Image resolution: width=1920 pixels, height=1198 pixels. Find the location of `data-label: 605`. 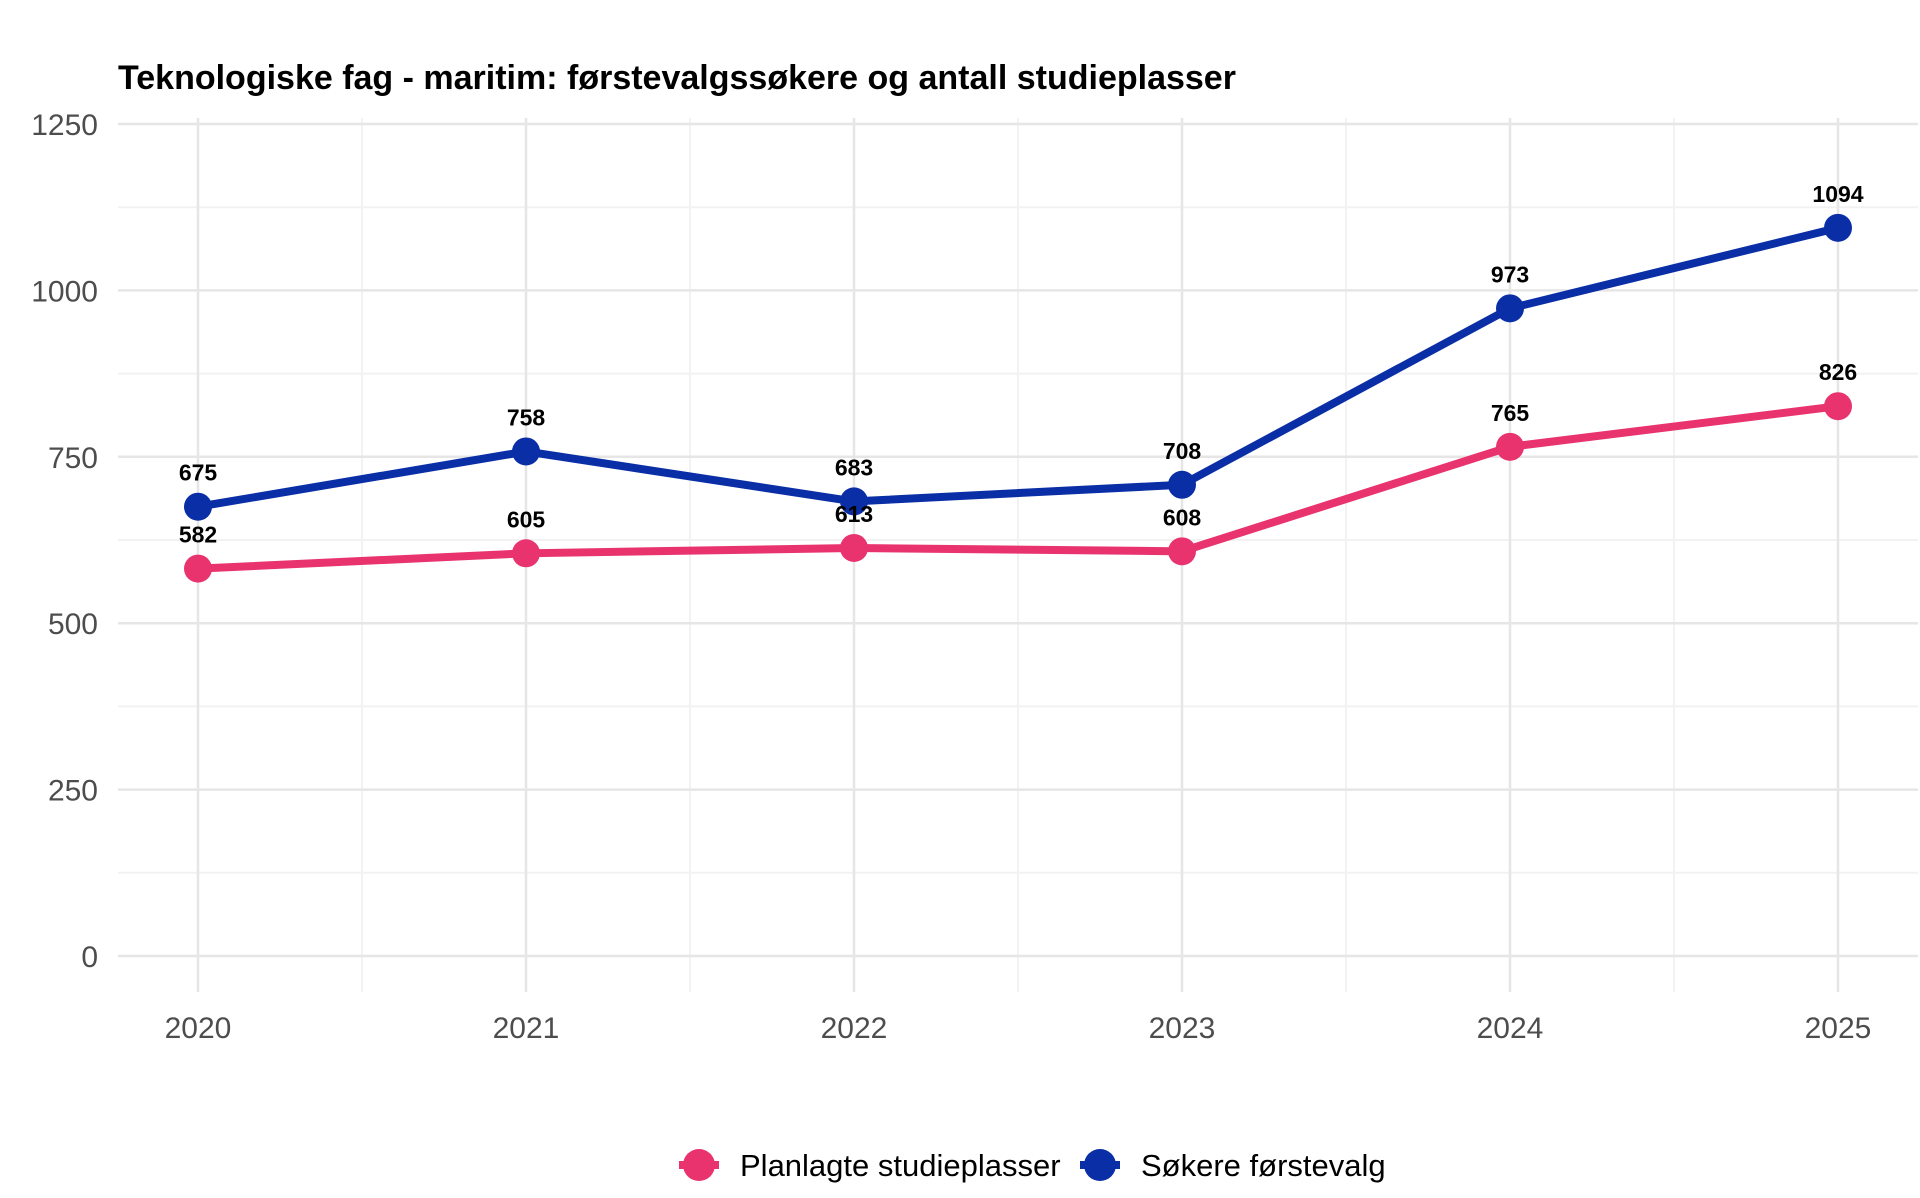

data-label: 605 is located at coordinates (526, 519).